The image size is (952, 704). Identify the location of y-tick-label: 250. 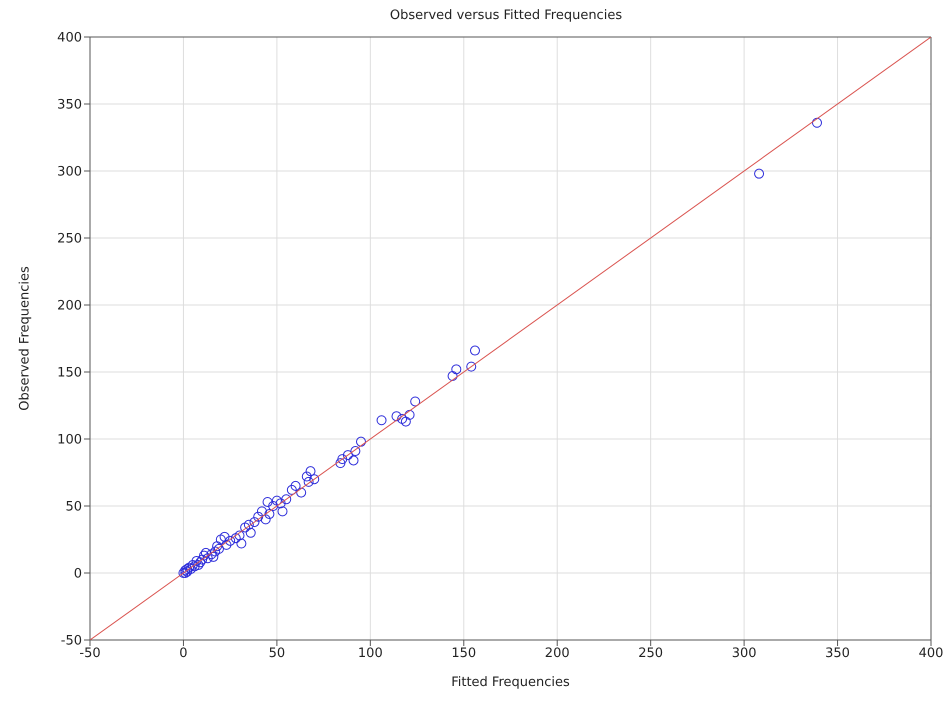
(69, 239).